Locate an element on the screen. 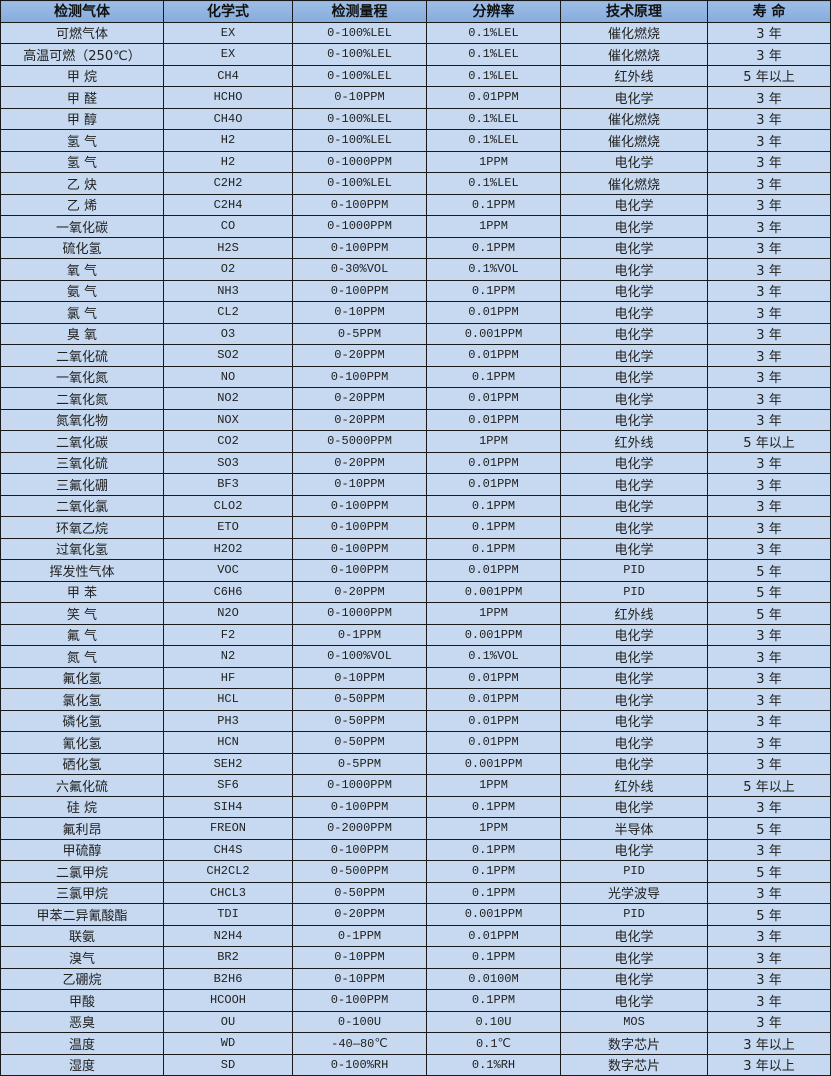  range-cell: 0-100%LEL is located at coordinates (359, 183).